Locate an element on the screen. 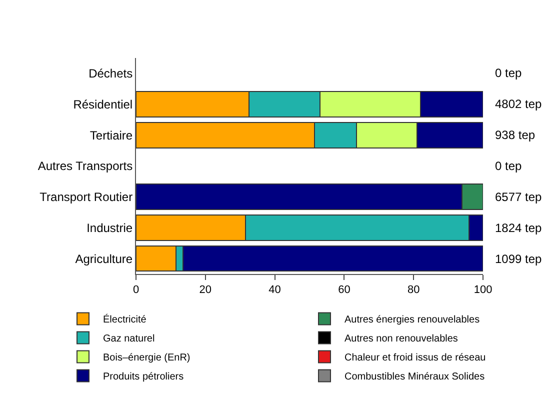 The width and height of the screenshot is (551, 402). x-tick-label: 0 is located at coordinates (136, 290).